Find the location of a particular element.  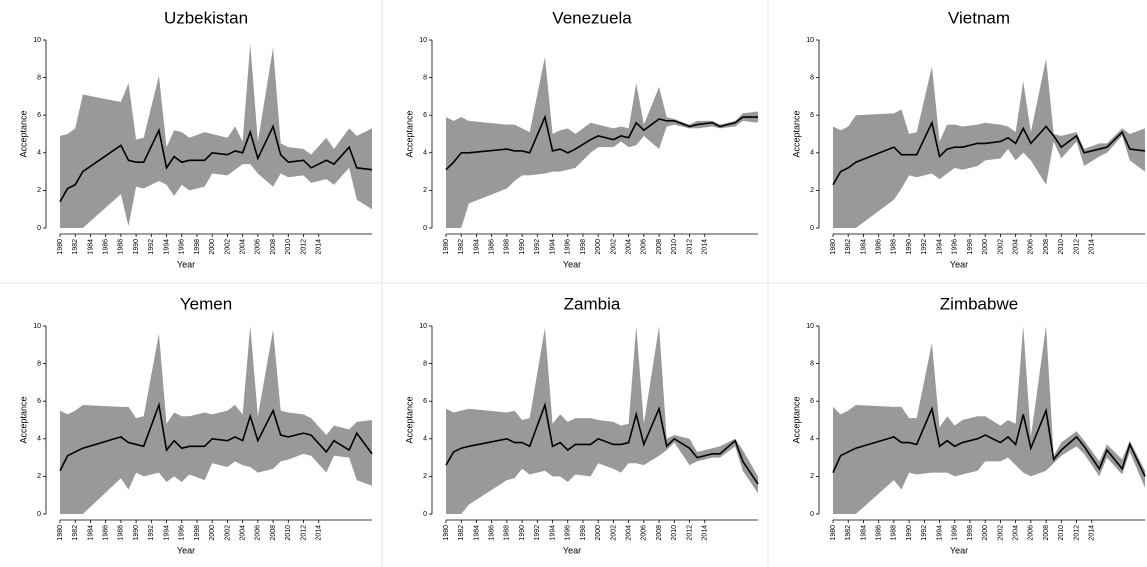

y-tick-label: 8 is located at coordinates (425, 363).